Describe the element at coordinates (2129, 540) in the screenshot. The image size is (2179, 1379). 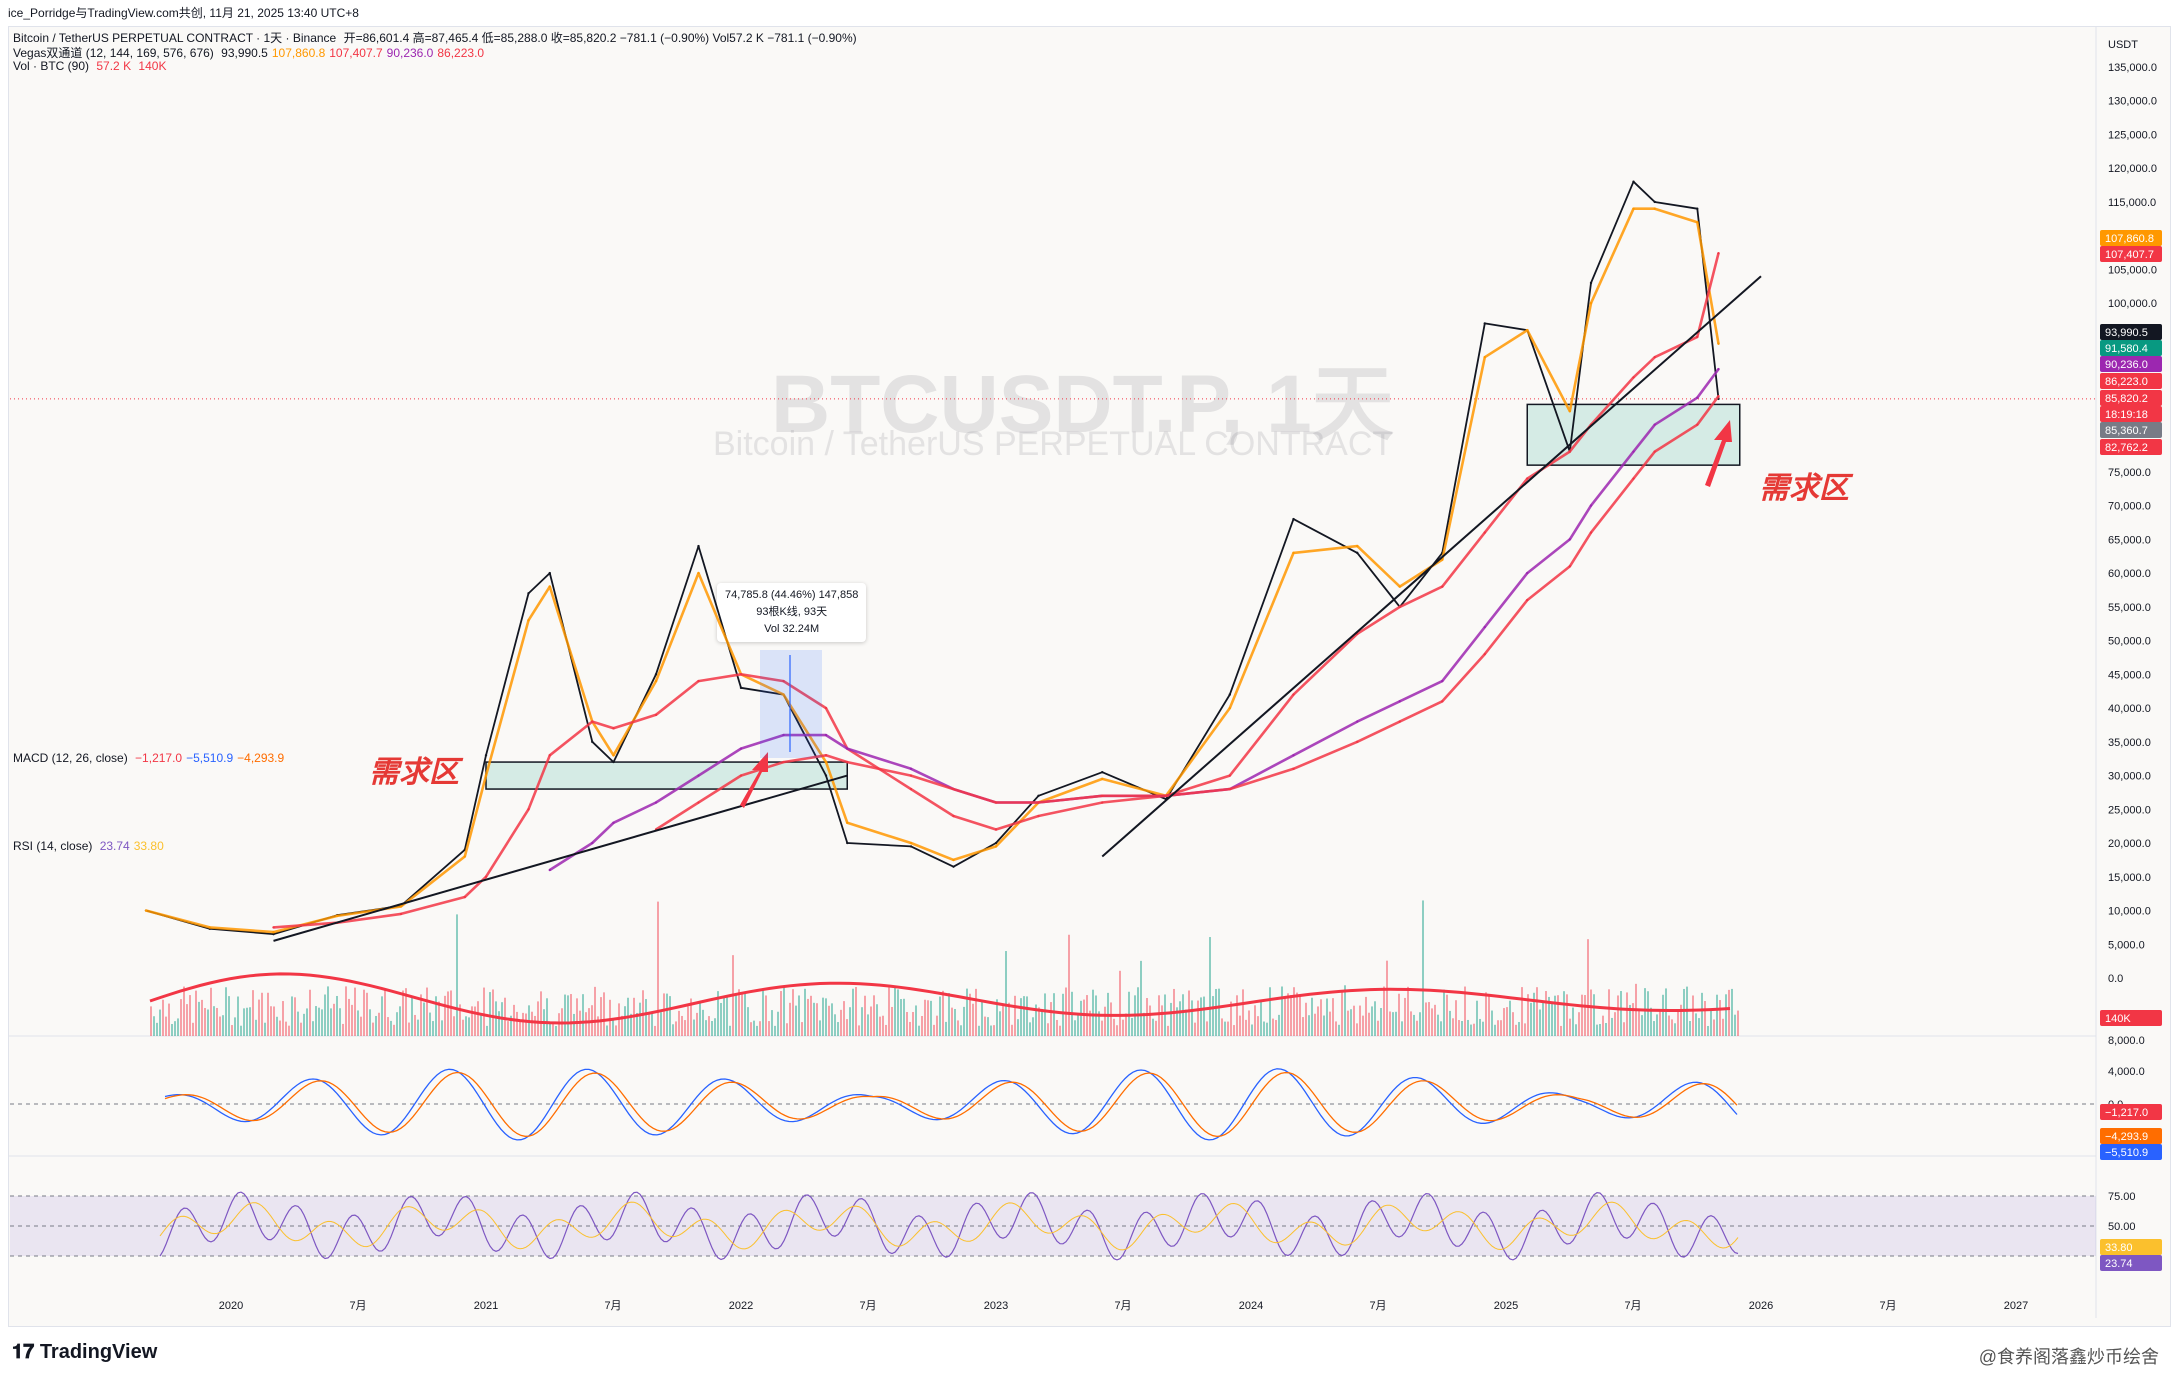
I see `price-tick-label: 65,000.0` at that location.